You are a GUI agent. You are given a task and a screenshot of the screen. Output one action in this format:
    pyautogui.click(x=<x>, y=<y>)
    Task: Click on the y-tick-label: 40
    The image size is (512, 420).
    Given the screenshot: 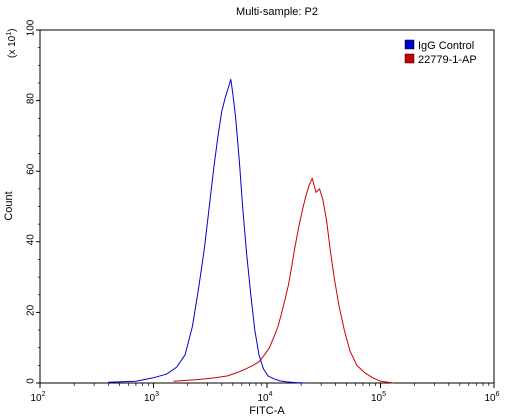 What is the action you would take?
    pyautogui.click(x=31, y=240)
    